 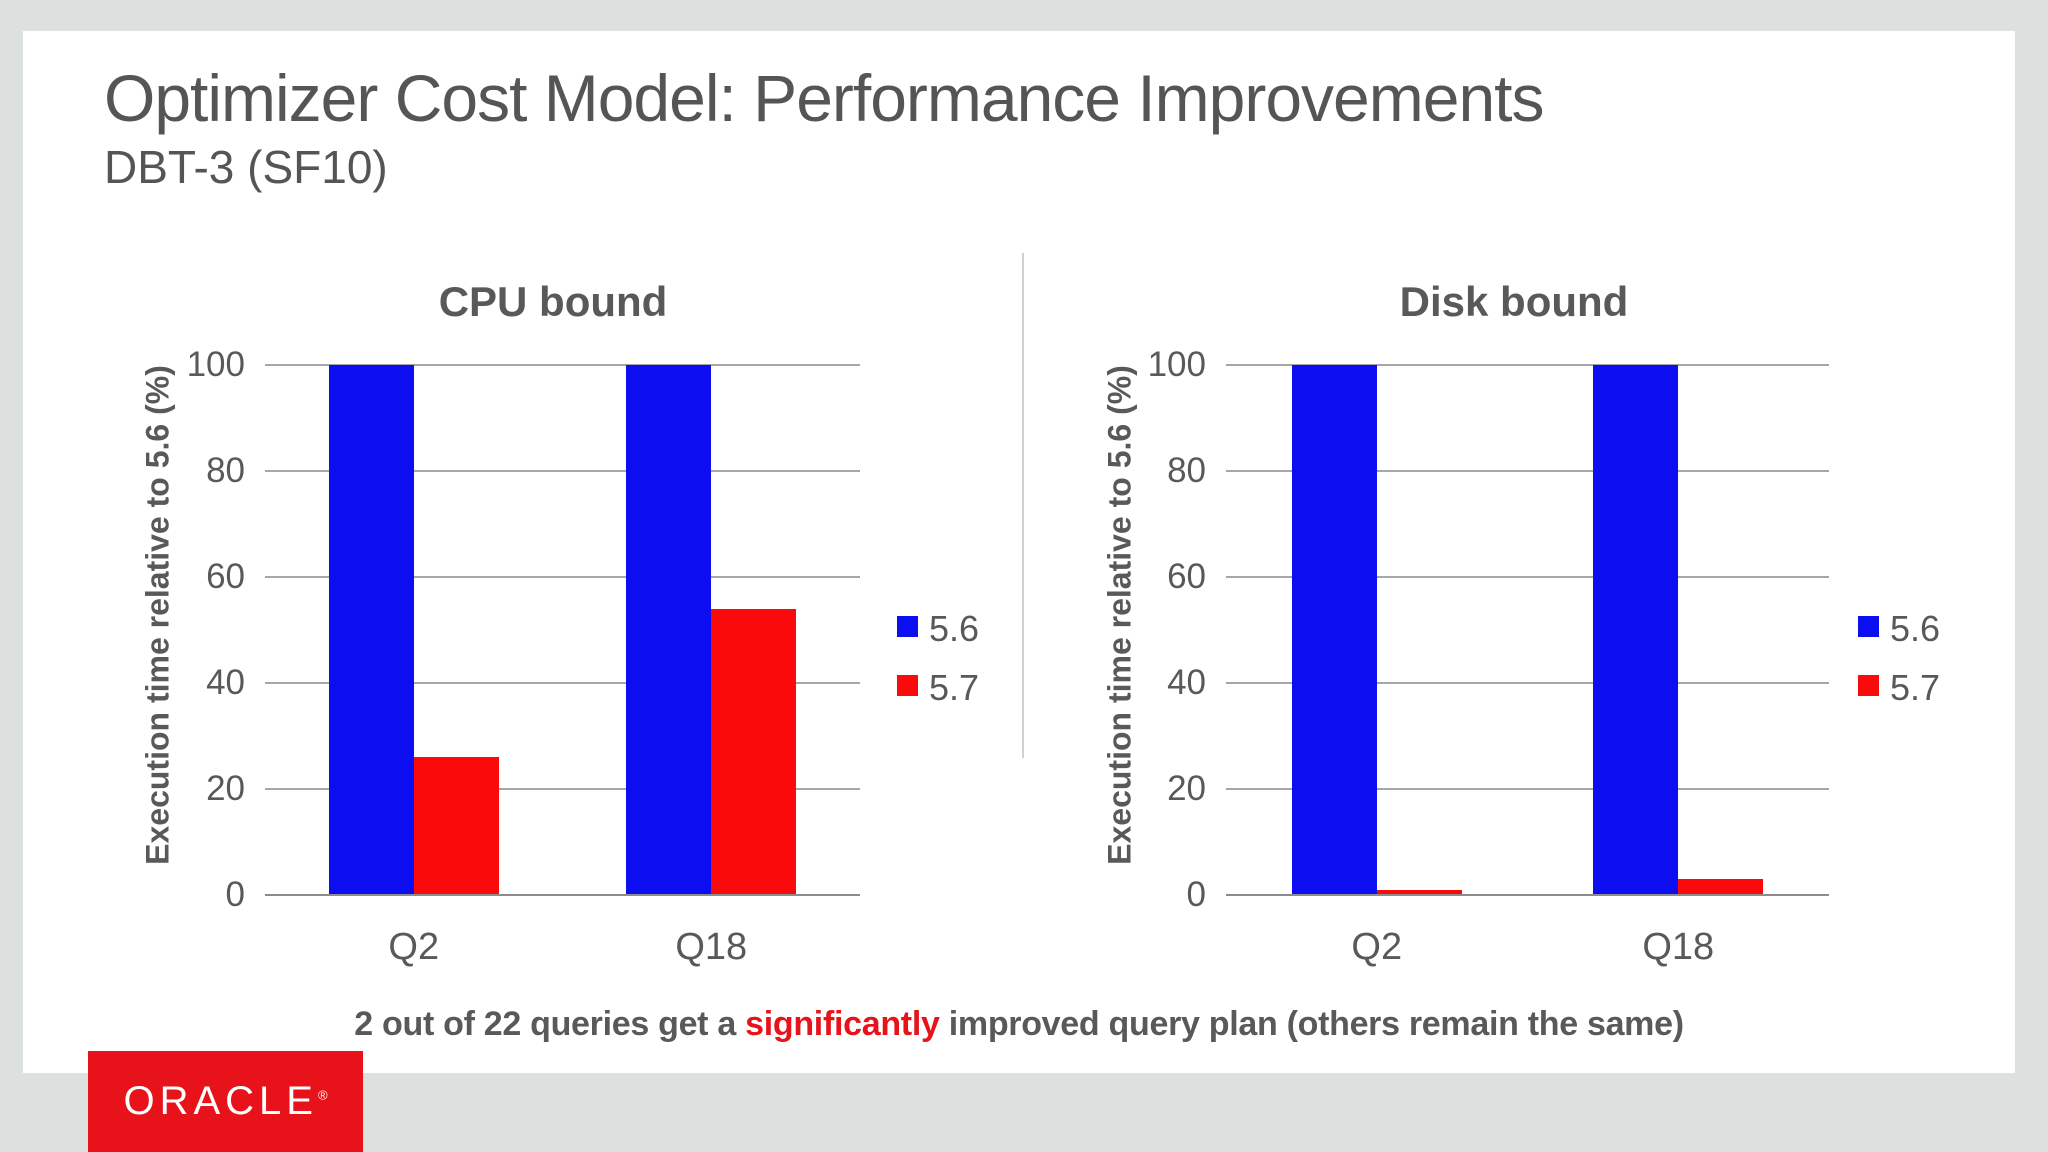 I want to click on chart-title: Disk bound, so click(x=1514, y=301).